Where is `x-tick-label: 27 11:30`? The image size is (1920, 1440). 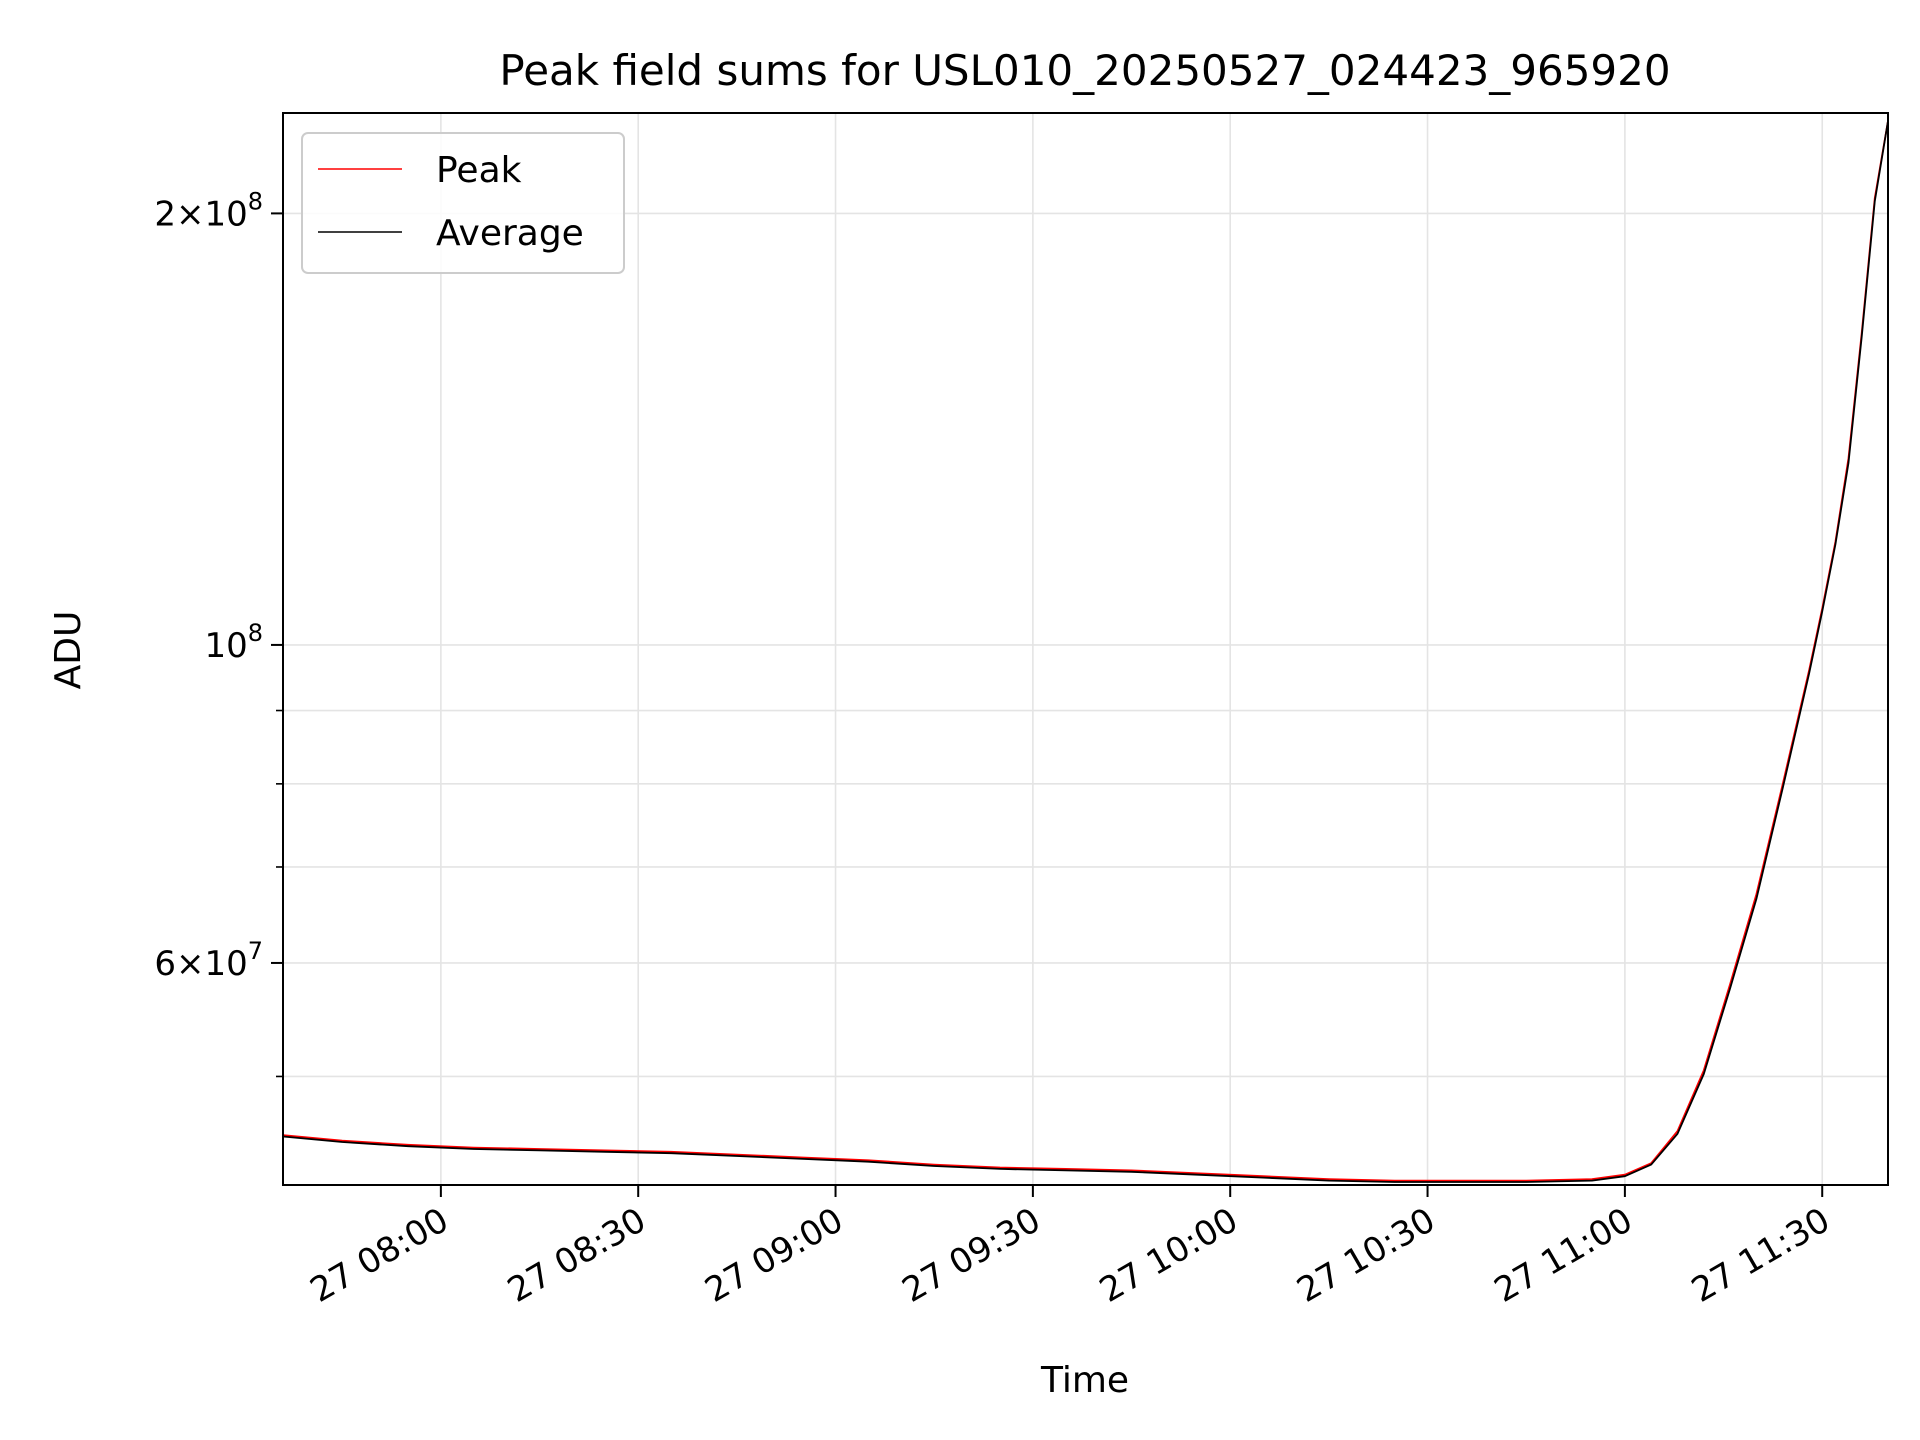 x-tick-label: 27 11:30 is located at coordinates (1761, 1255).